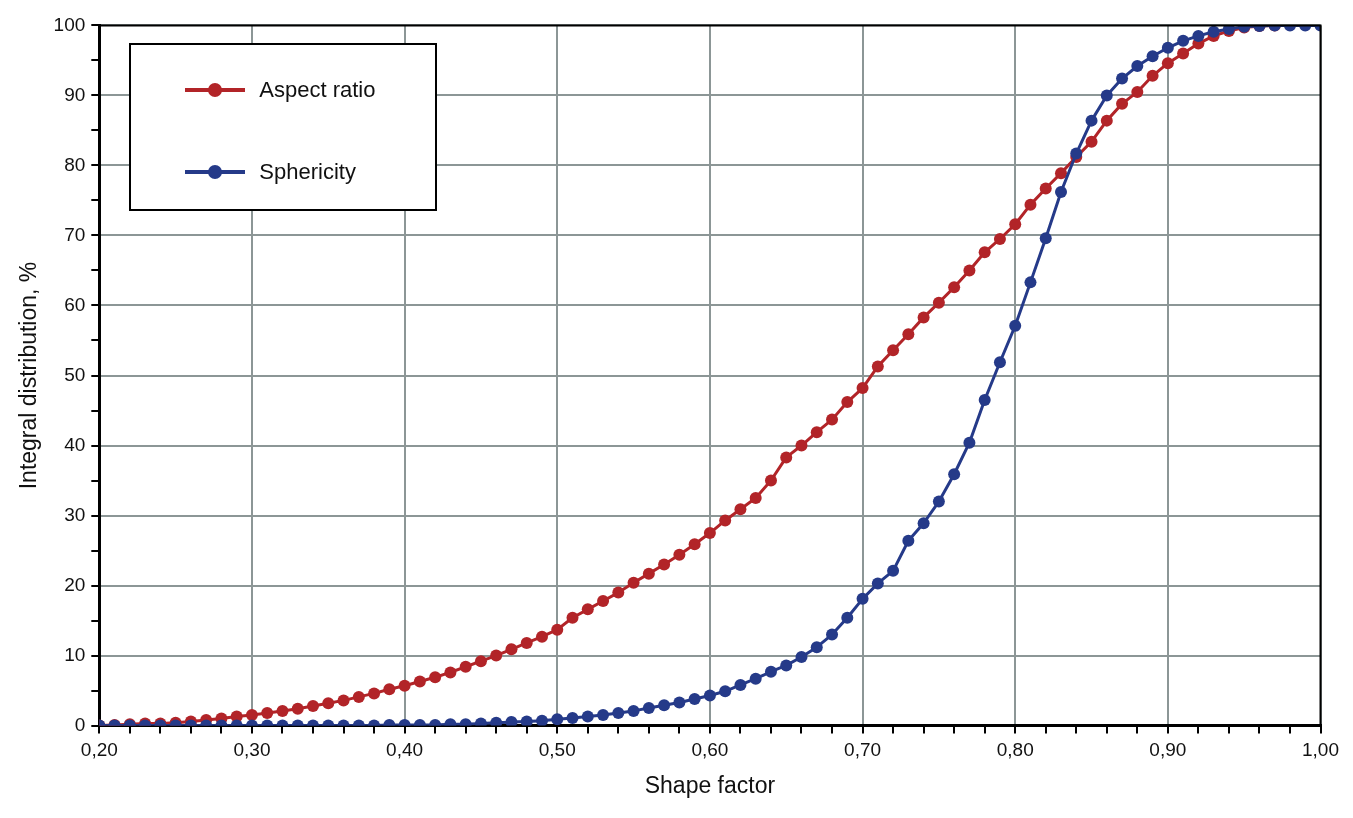 This screenshot has width=1353, height=818. Describe the element at coordinates (710, 784) in the screenshot. I see `x-axis-title: Shape factor` at that location.